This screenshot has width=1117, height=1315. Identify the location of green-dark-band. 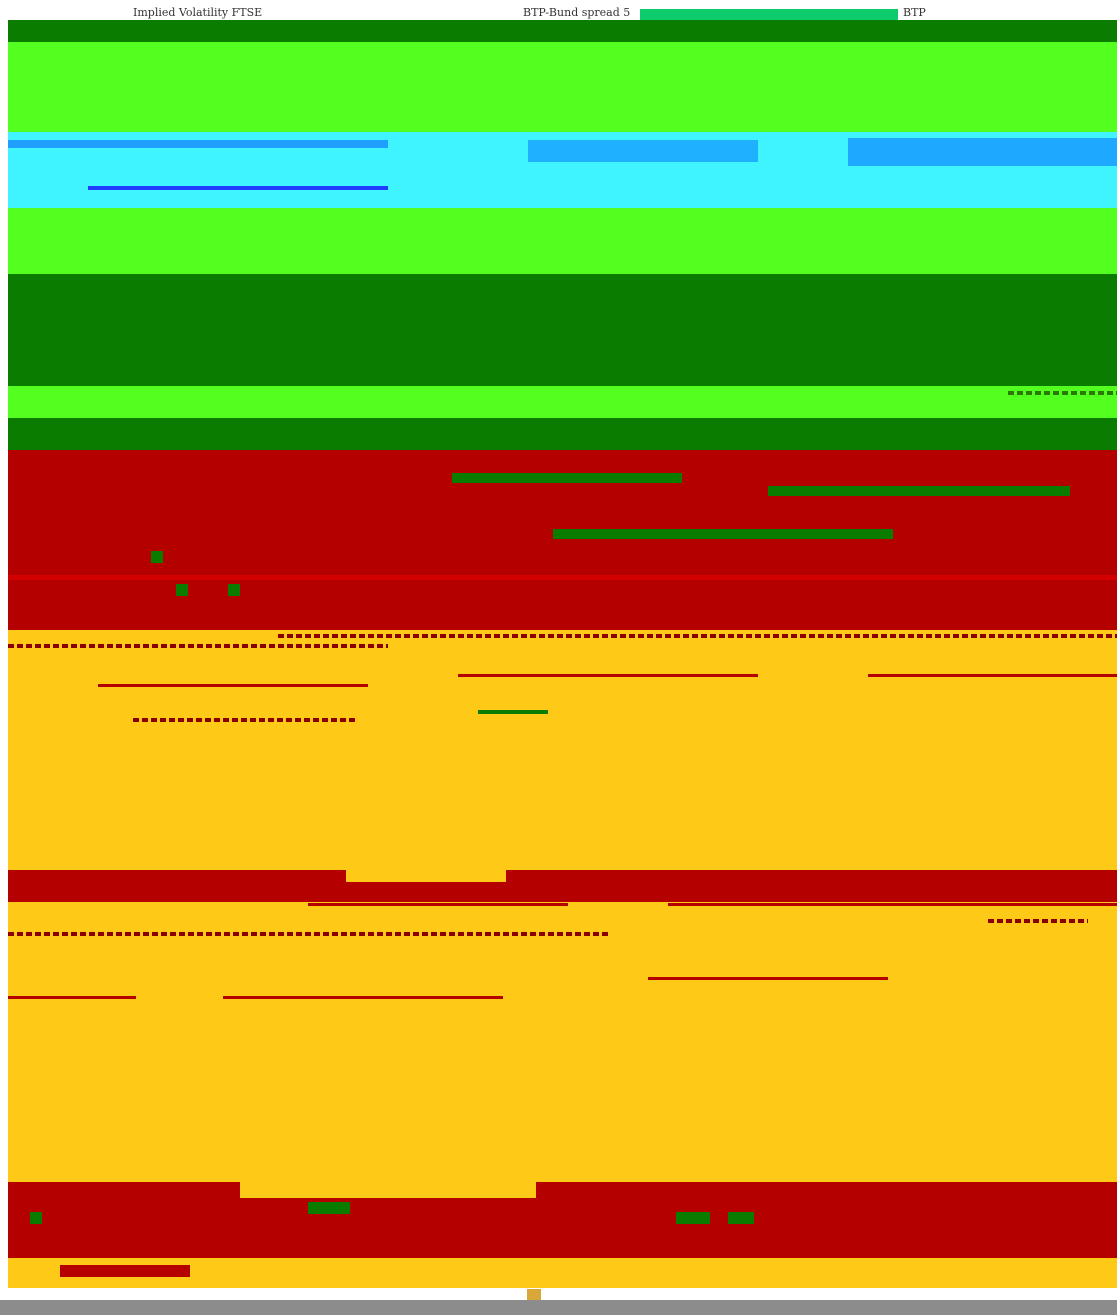
(562, 434).